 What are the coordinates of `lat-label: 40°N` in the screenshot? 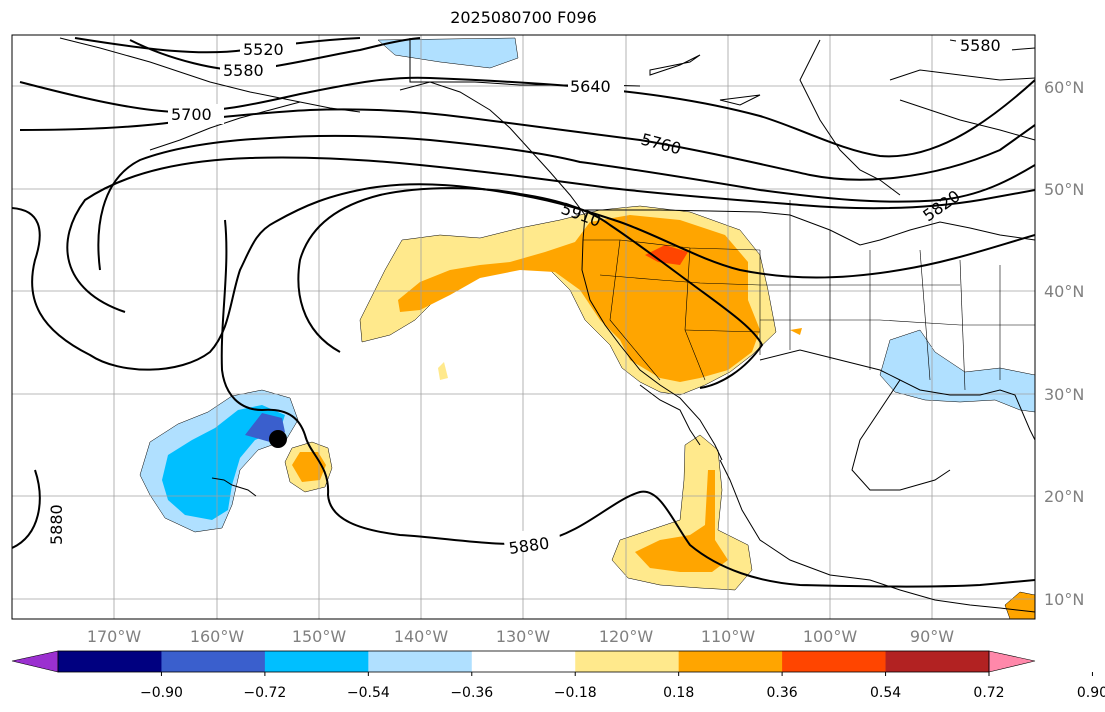 It's located at (1064, 291).